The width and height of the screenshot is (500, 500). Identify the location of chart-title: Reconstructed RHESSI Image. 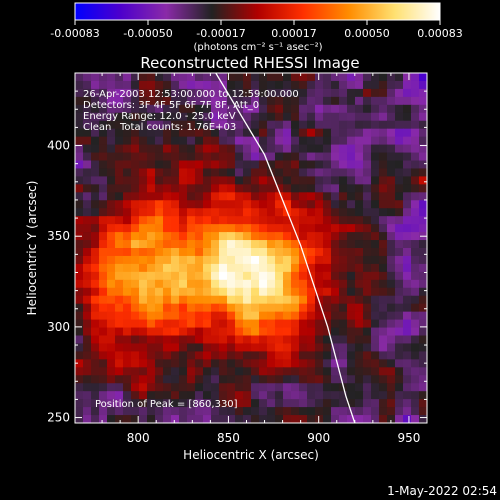
(249, 63).